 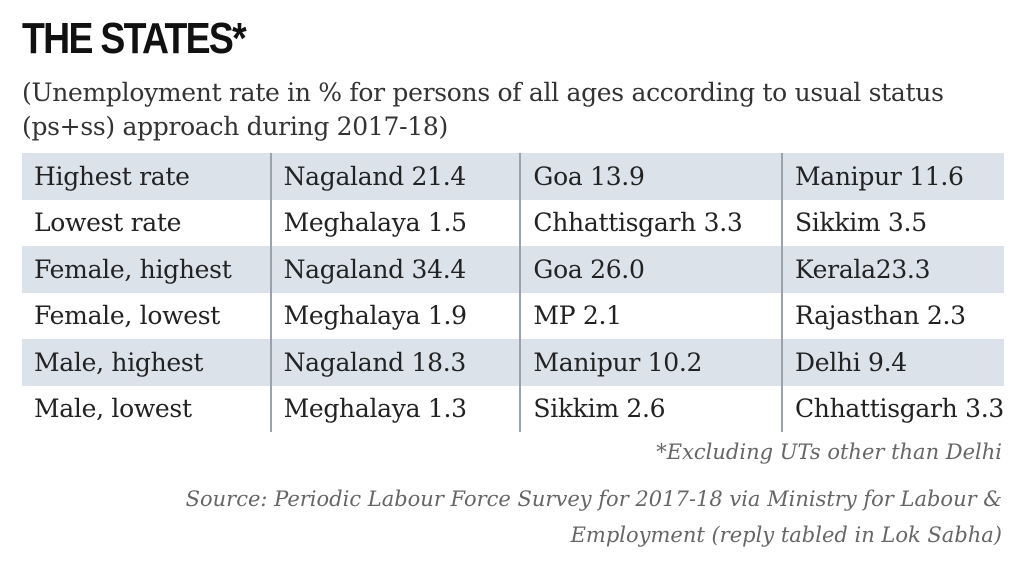 I want to click on subtitle-line: (ps+ss) approach during 2017-18), so click(x=235, y=126).